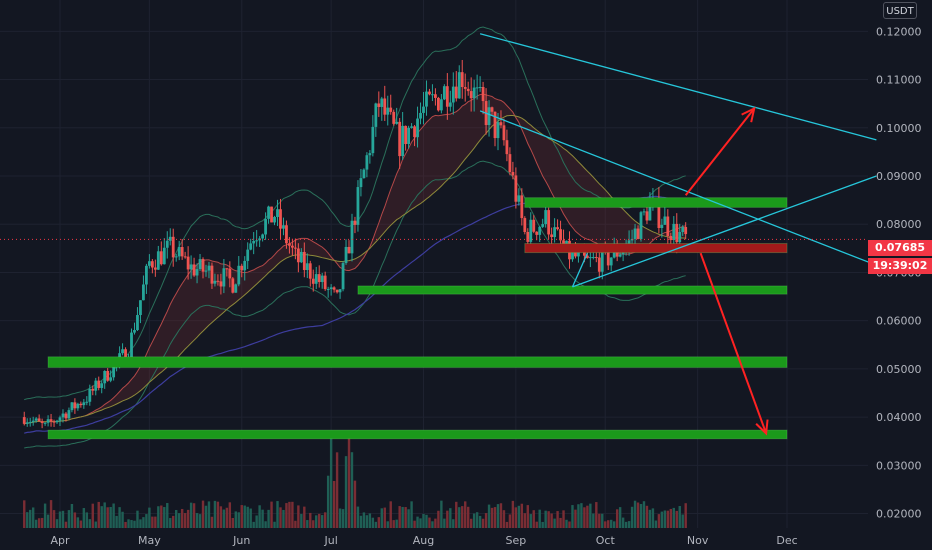 This screenshot has width=932, height=550. What do you see at coordinates (417, 434) in the screenshot?
I see `support-zone` at bounding box center [417, 434].